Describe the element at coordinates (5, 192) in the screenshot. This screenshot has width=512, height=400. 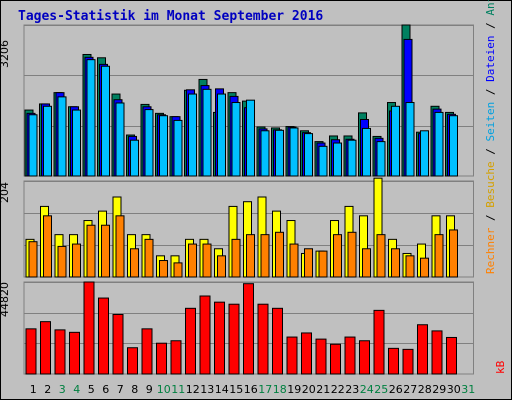
I see `scale-label-middle: 204` at that location.